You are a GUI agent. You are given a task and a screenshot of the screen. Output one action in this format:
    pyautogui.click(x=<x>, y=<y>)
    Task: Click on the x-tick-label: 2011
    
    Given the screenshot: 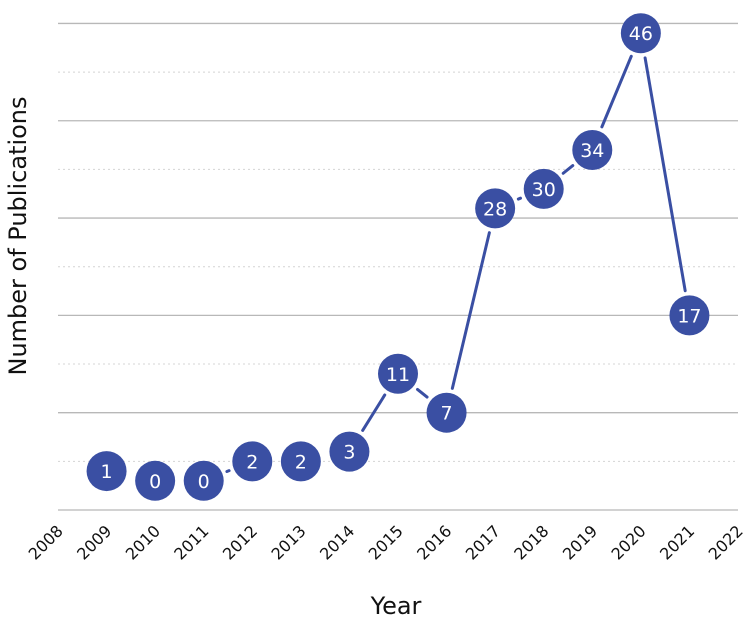 What is the action you would take?
    pyautogui.click(x=191, y=542)
    